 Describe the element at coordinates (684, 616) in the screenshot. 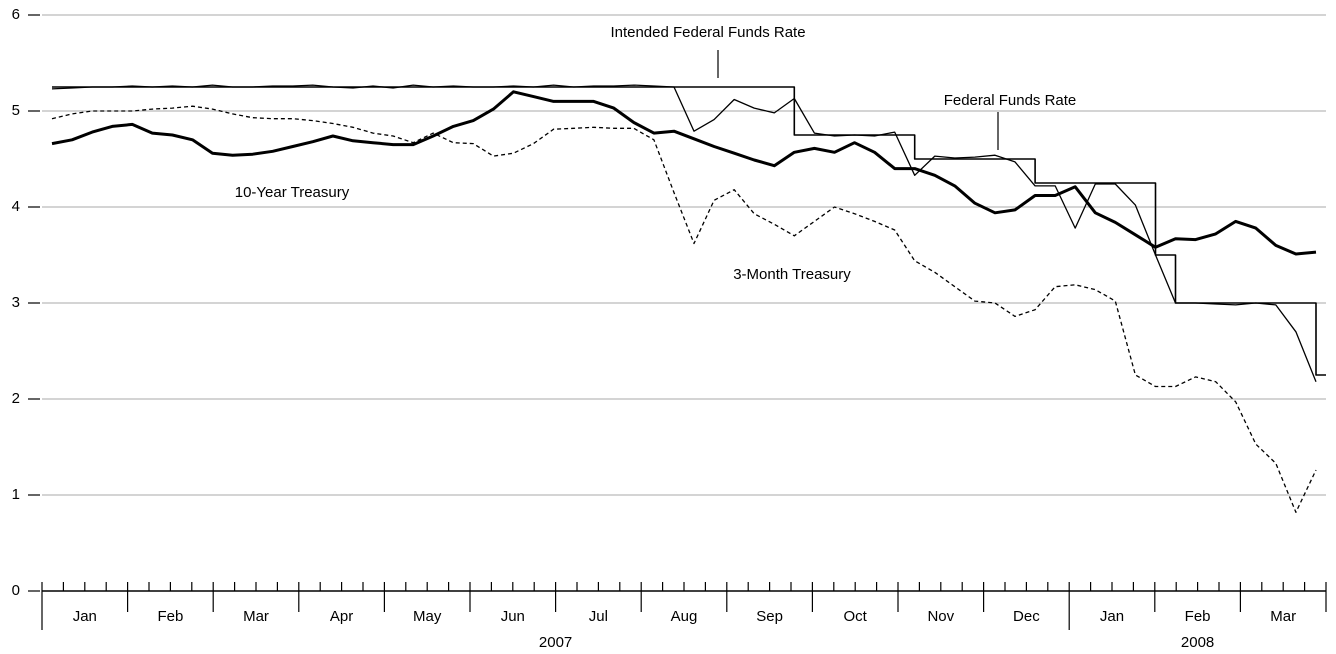

I see `x-tick-label: Aug` at that location.